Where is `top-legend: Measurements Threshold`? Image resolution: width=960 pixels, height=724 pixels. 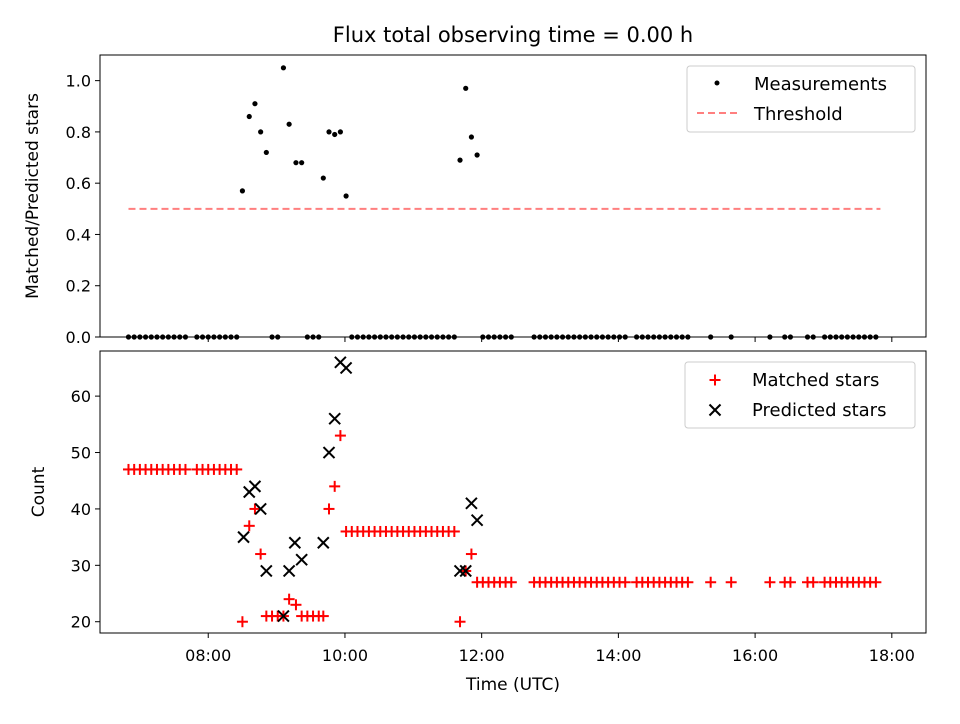 top-legend: Measurements Threshold is located at coordinates (801, 99).